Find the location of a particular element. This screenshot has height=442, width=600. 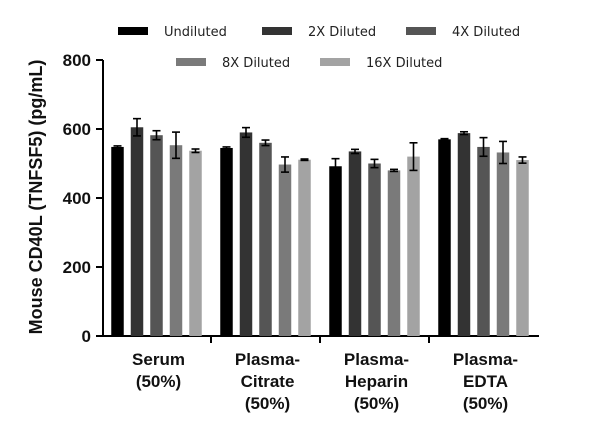

y-tick-label: 600 is located at coordinates (77, 129).